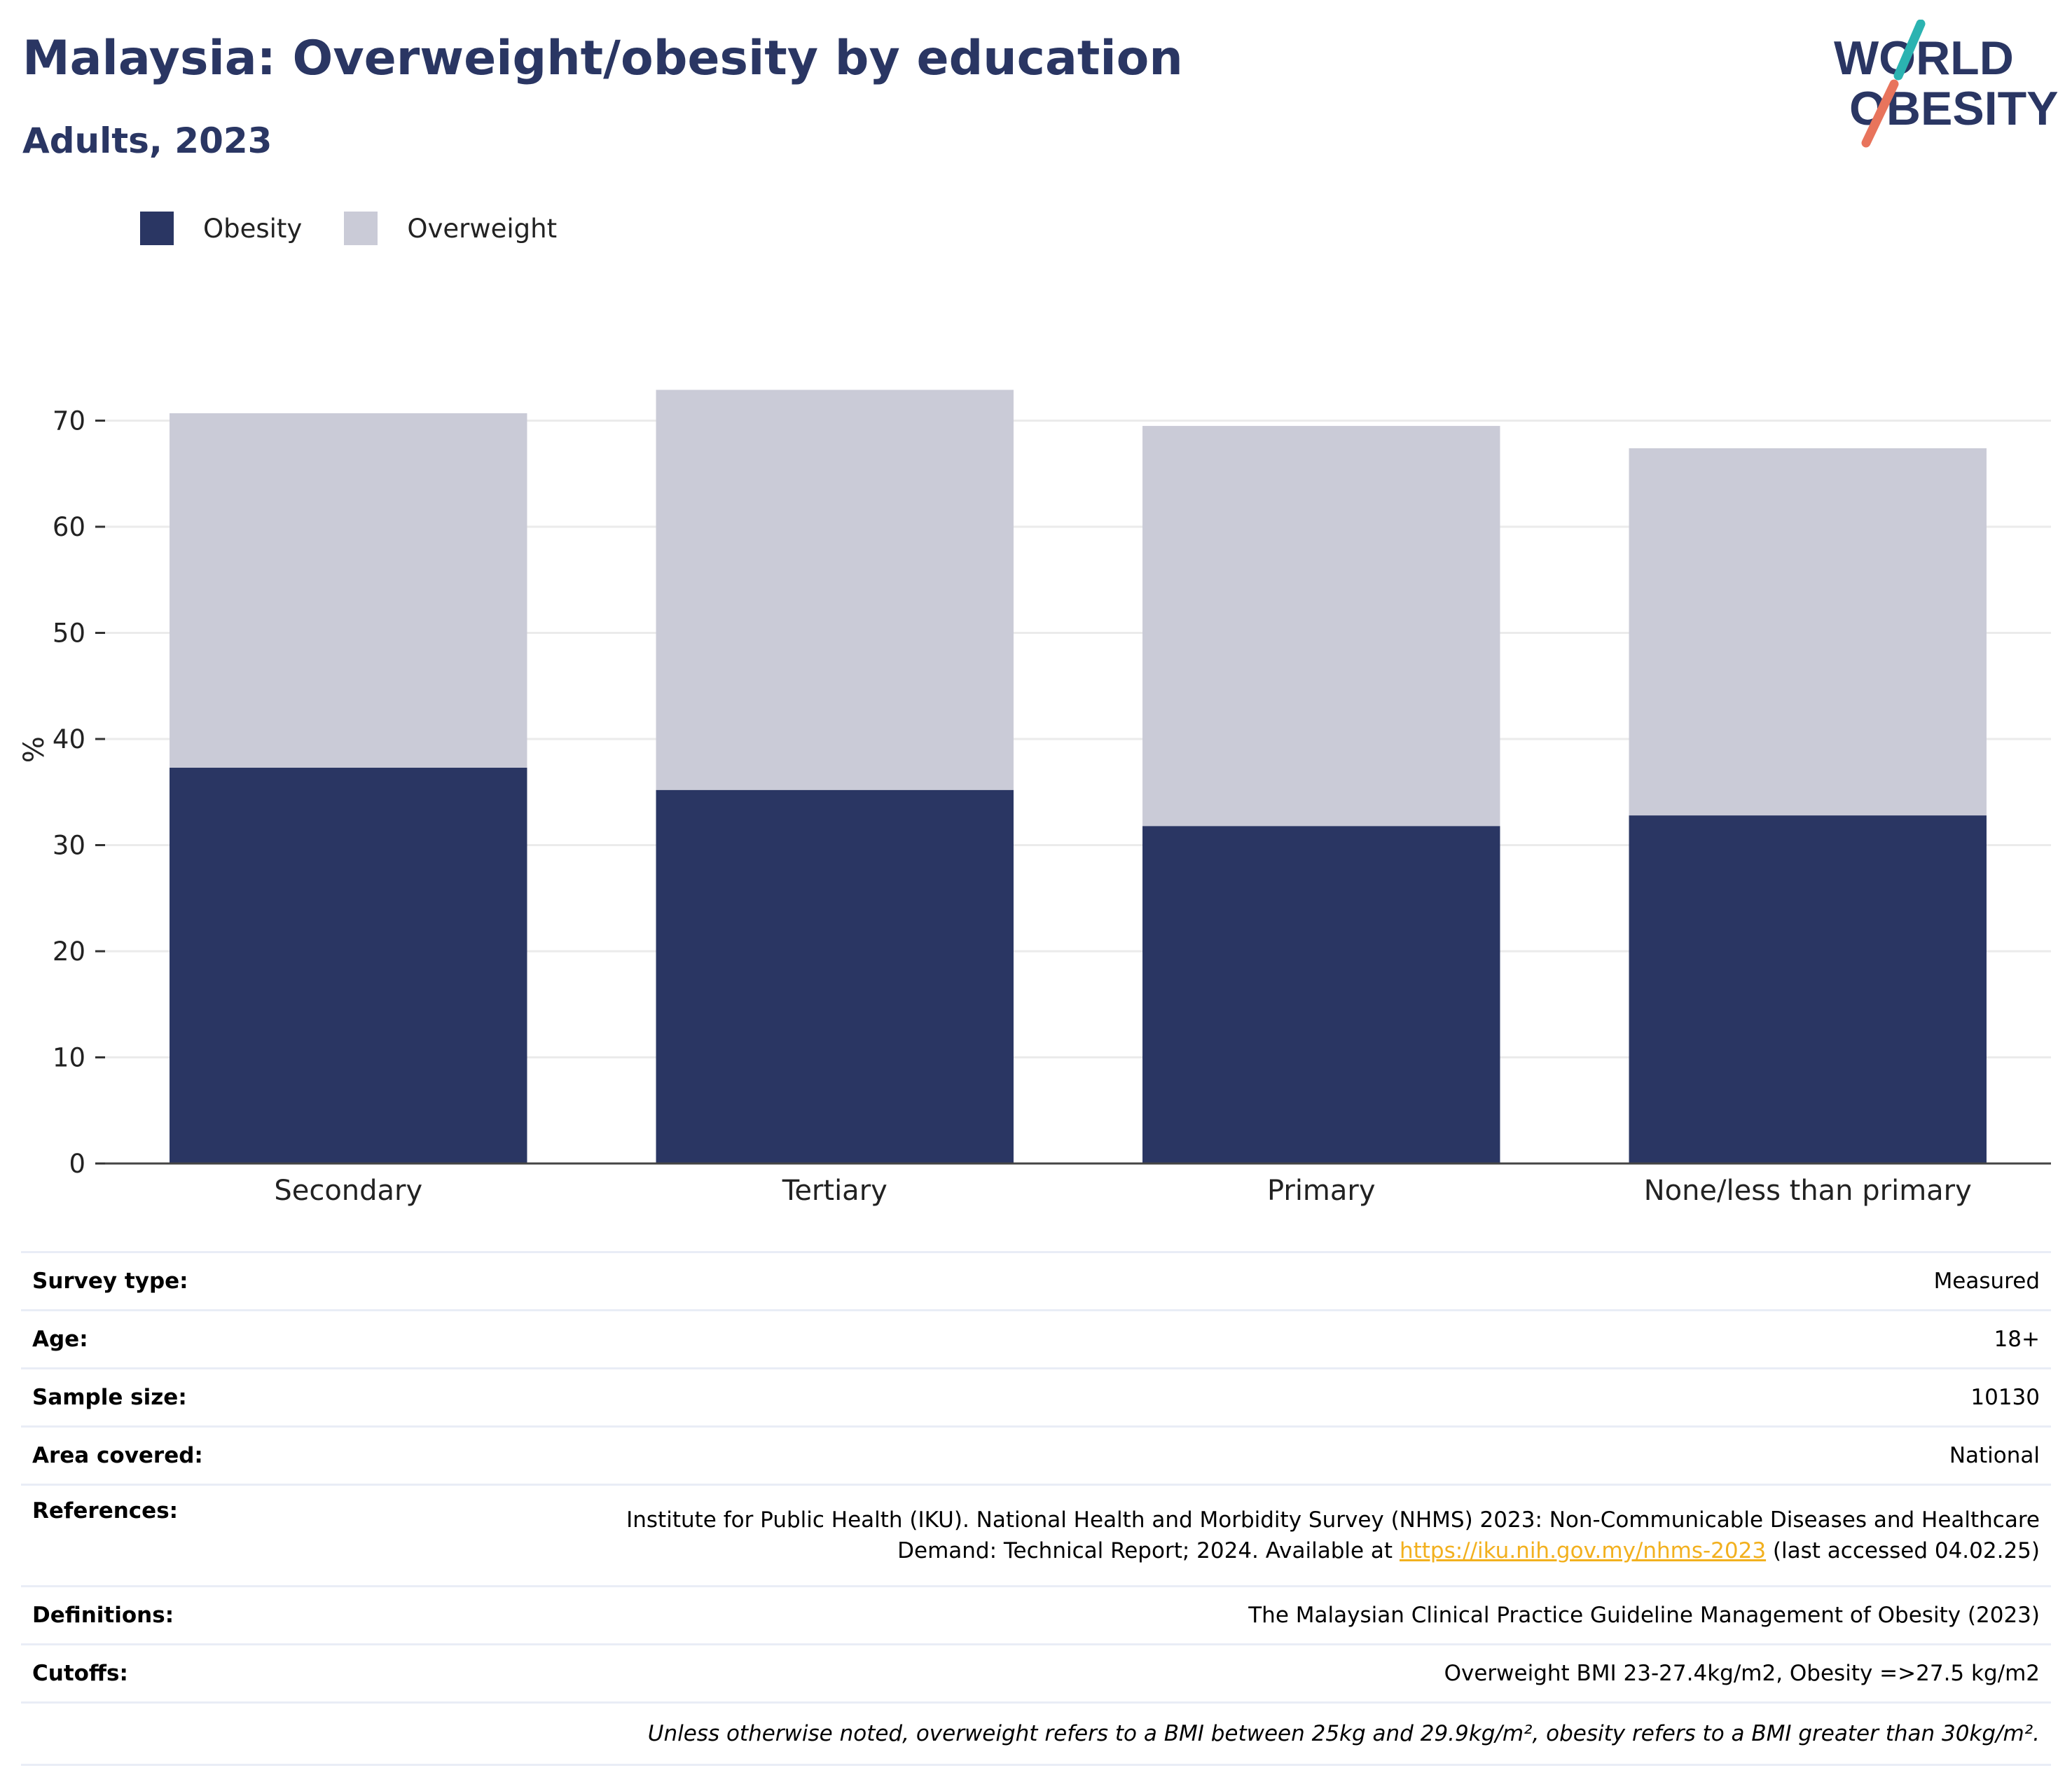  I want to click on info-row-area-covered: Area covered: National, so click(1036, 1455).